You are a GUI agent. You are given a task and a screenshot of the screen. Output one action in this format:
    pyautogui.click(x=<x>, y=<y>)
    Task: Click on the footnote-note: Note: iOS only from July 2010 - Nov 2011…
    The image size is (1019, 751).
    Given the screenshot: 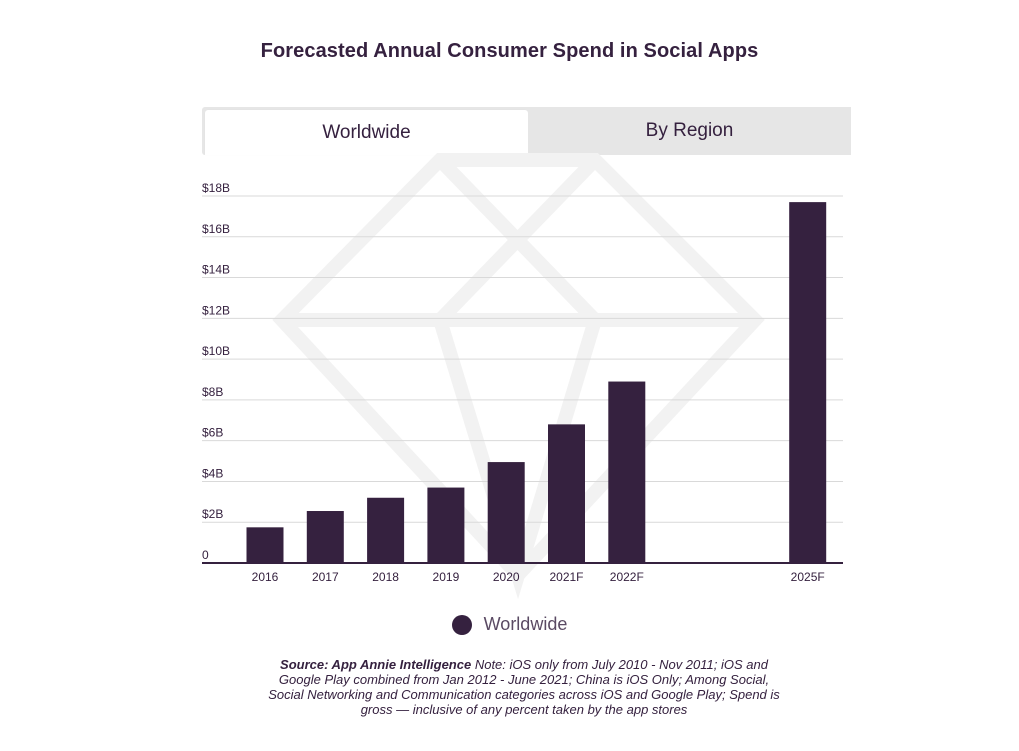 What is the action you would take?
    pyautogui.click(x=524, y=687)
    